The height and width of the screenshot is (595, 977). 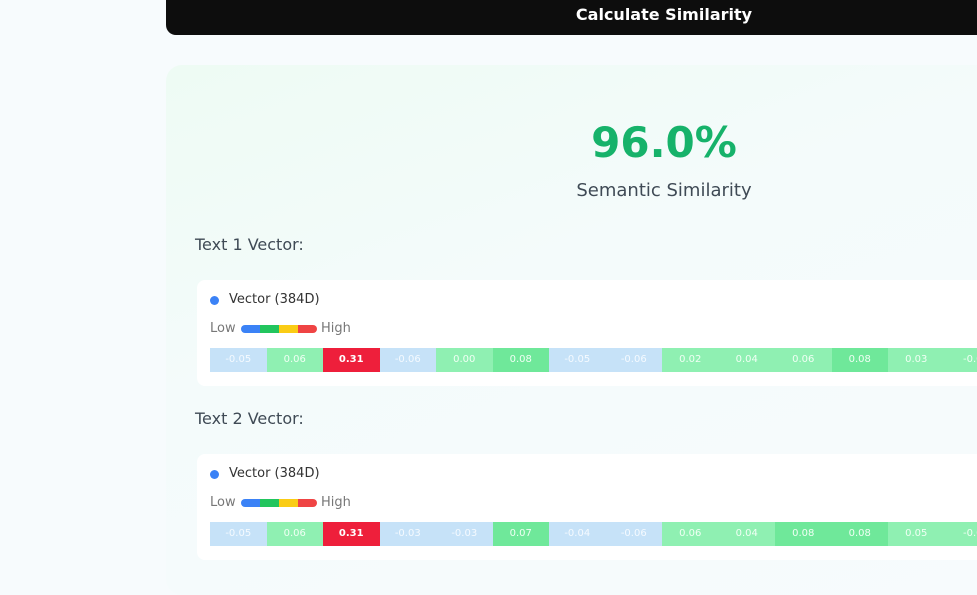 I want to click on similarity-score: 96.0%, so click(x=664, y=142).